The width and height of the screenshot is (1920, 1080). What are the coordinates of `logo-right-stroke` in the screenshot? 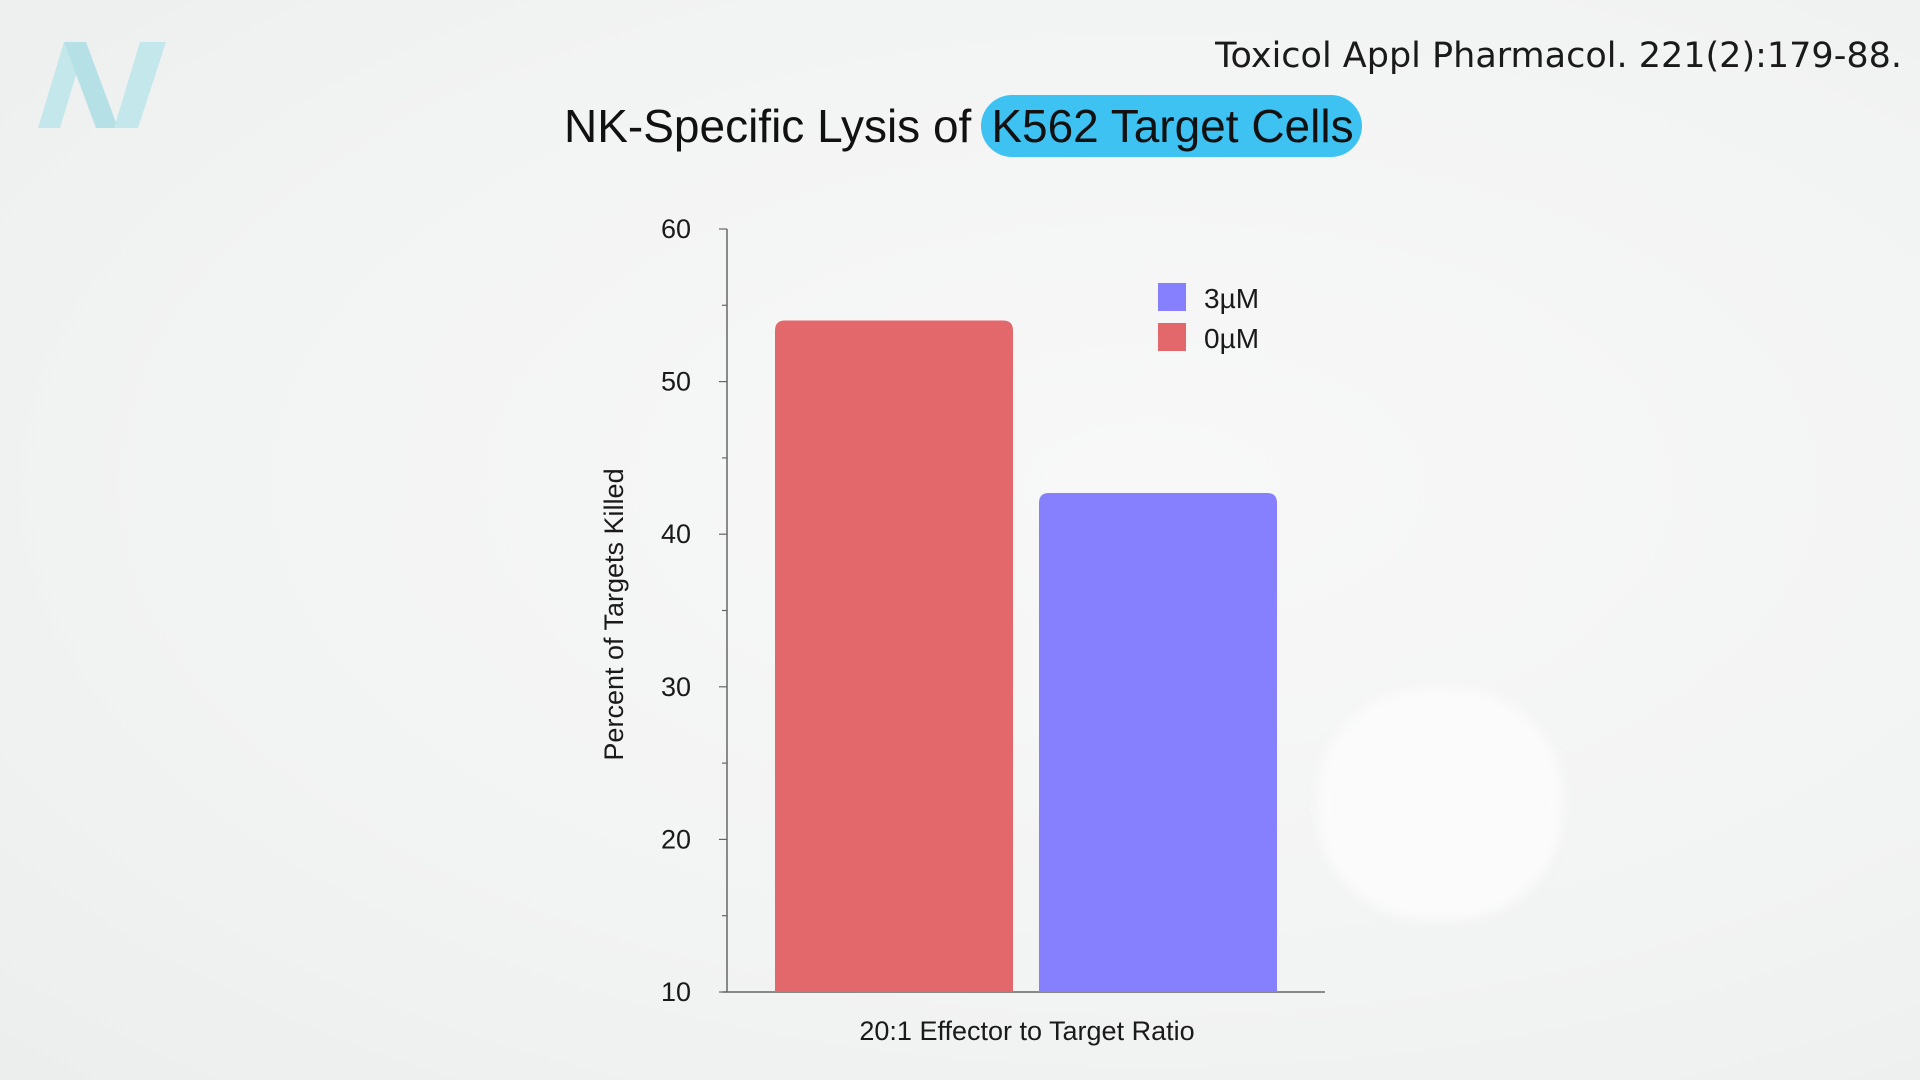 It's located at (140, 85).